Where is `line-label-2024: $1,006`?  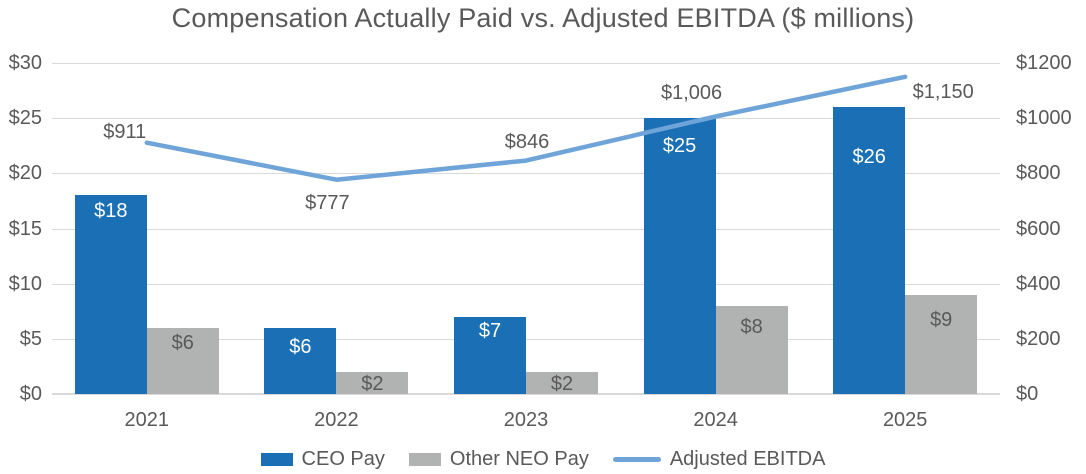 line-label-2024: $1,006 is located at coordinates (692, 92).